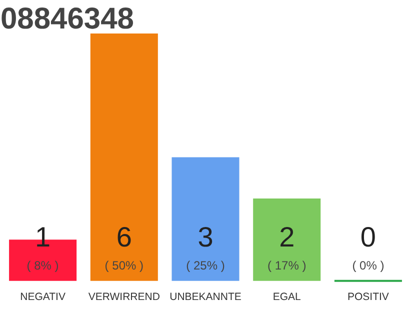 Image resolution: width=410 pixels, height=320 pixels. What do you see at coordinates (206, 236) in the screenshot?
I see `data-label: 3` at bounding box center [206, 236].